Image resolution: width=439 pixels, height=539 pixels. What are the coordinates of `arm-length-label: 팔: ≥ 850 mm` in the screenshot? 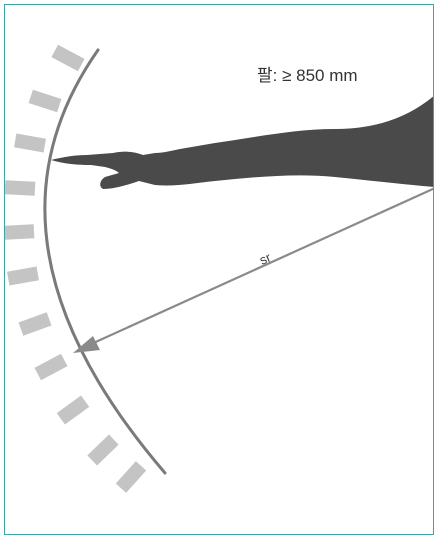 It's located at (307, 75).